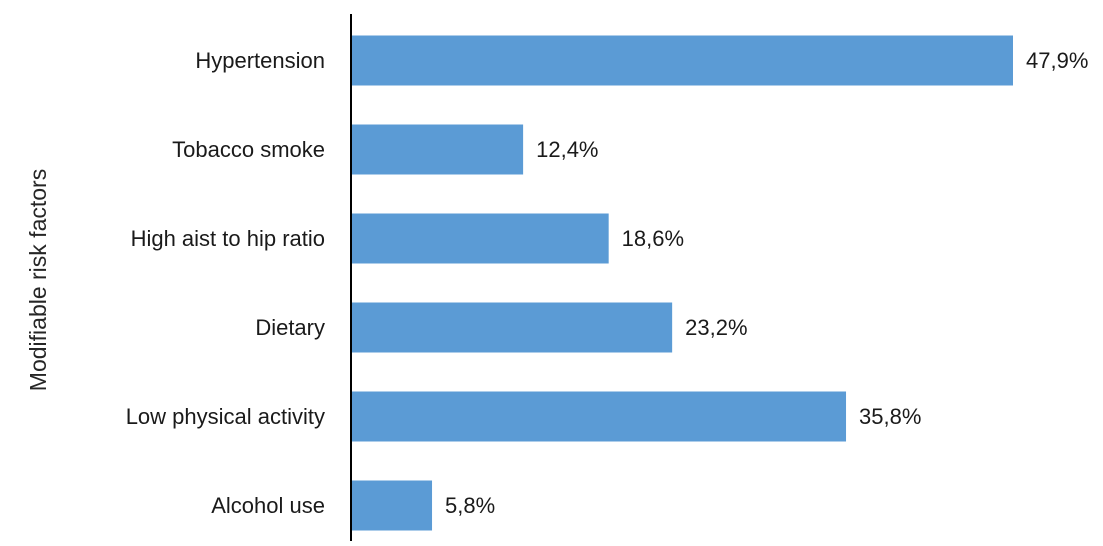  What do you see at coordinates (248, 149) in the screenshot?
I see `category-label: Tobacco smoke` at bounding box center [248, 149].